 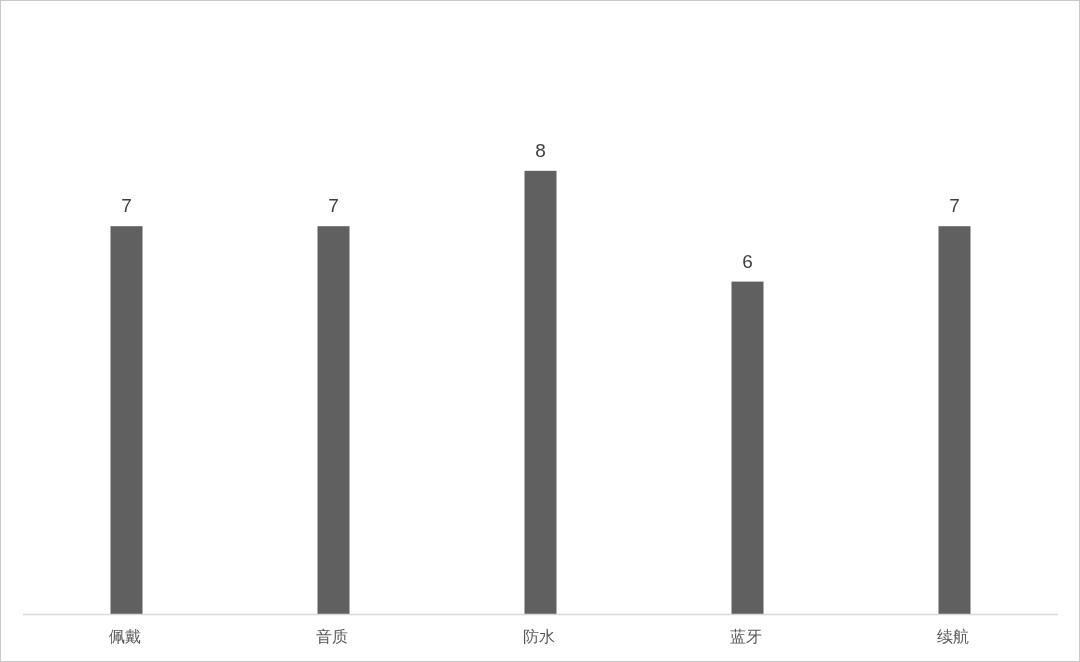 I want to click on x-tick-label: 续航, so click(x=952, y=636).